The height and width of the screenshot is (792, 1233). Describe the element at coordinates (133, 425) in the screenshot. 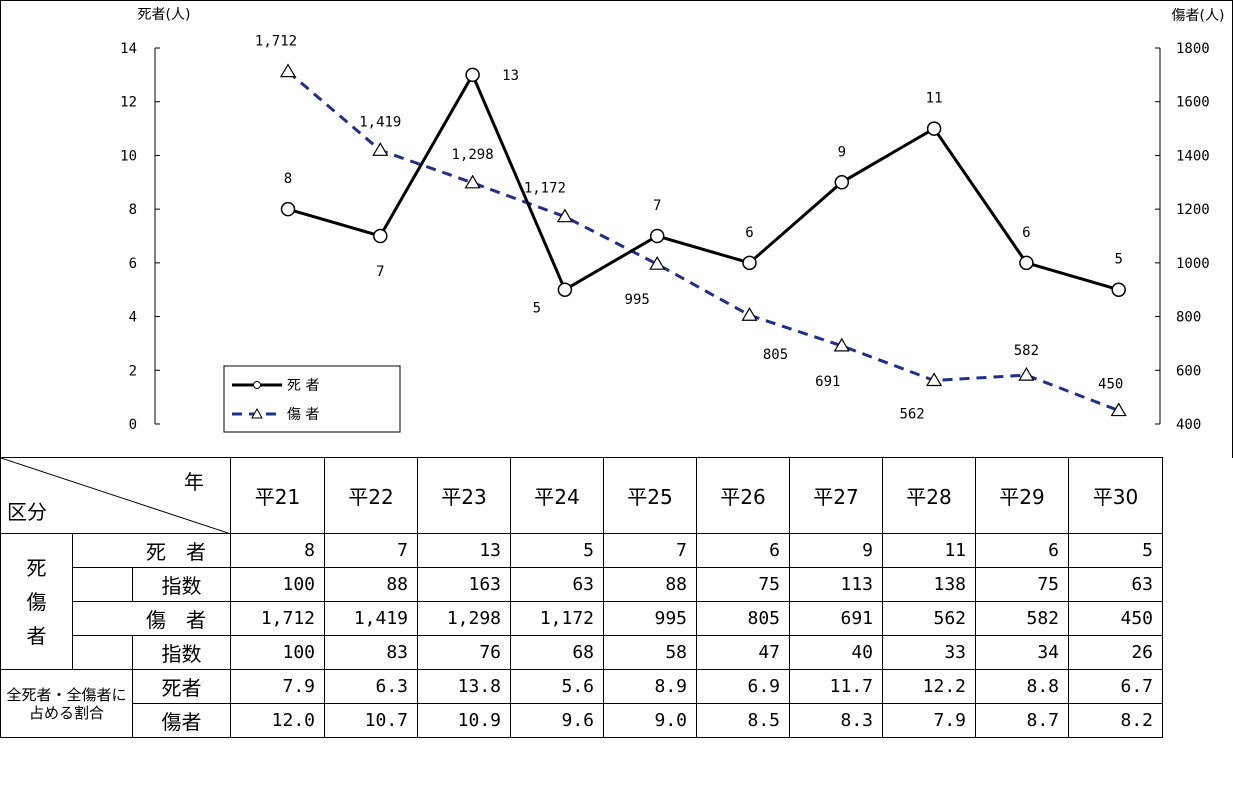

I see `left-axis-tick-label: 0` at that location.